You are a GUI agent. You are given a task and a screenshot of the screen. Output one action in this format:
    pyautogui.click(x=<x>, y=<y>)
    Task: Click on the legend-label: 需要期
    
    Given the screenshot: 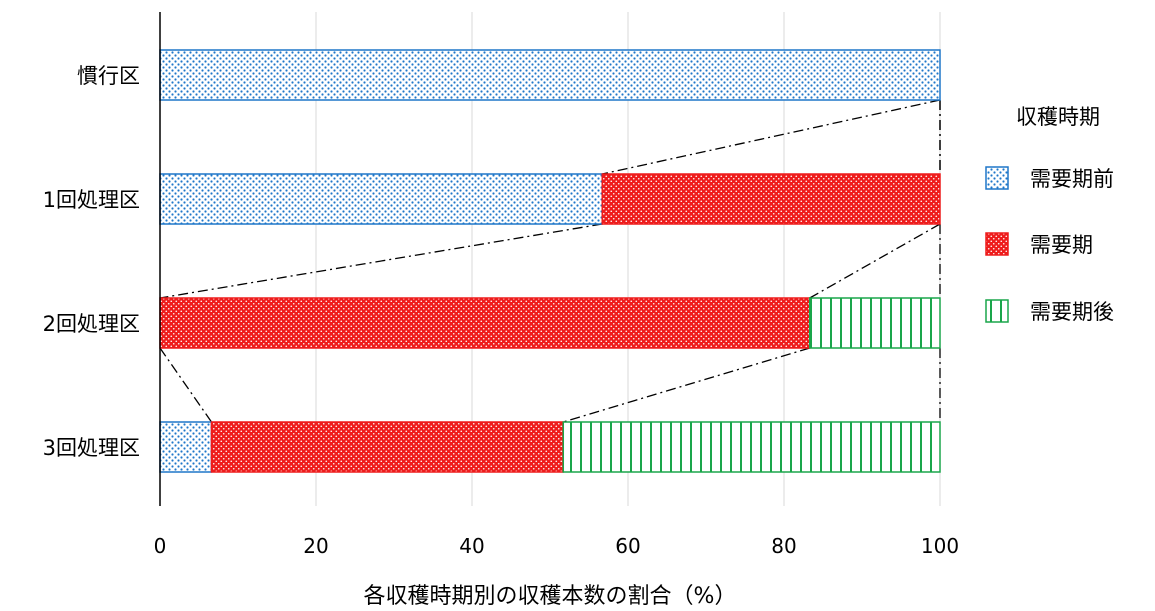 What is the action you would take?
    pyautogui.click(x=1061, y=245)
    